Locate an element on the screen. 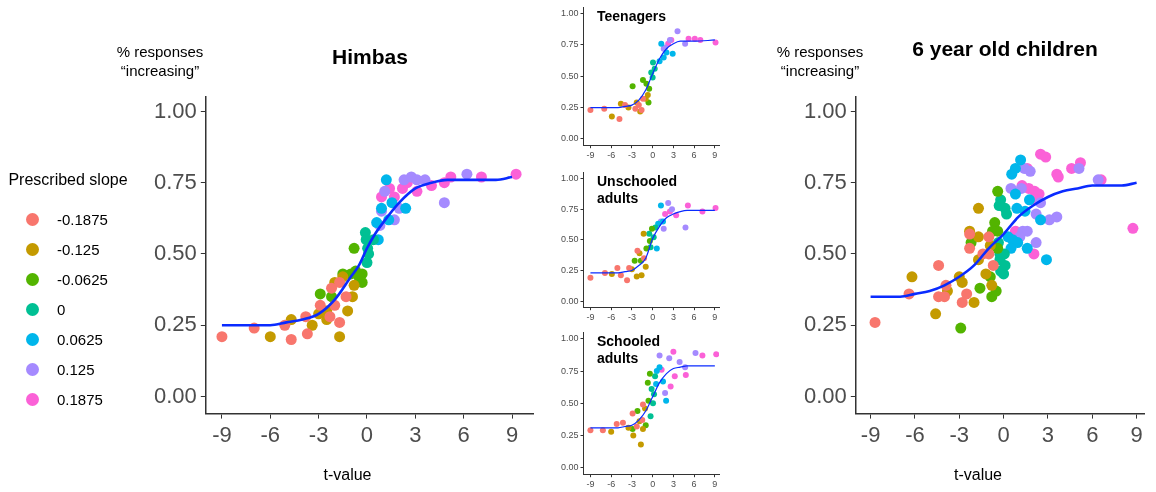 The image size is (1156, 492). legend-label: 0.0625 is located at coordinates (80, 339).